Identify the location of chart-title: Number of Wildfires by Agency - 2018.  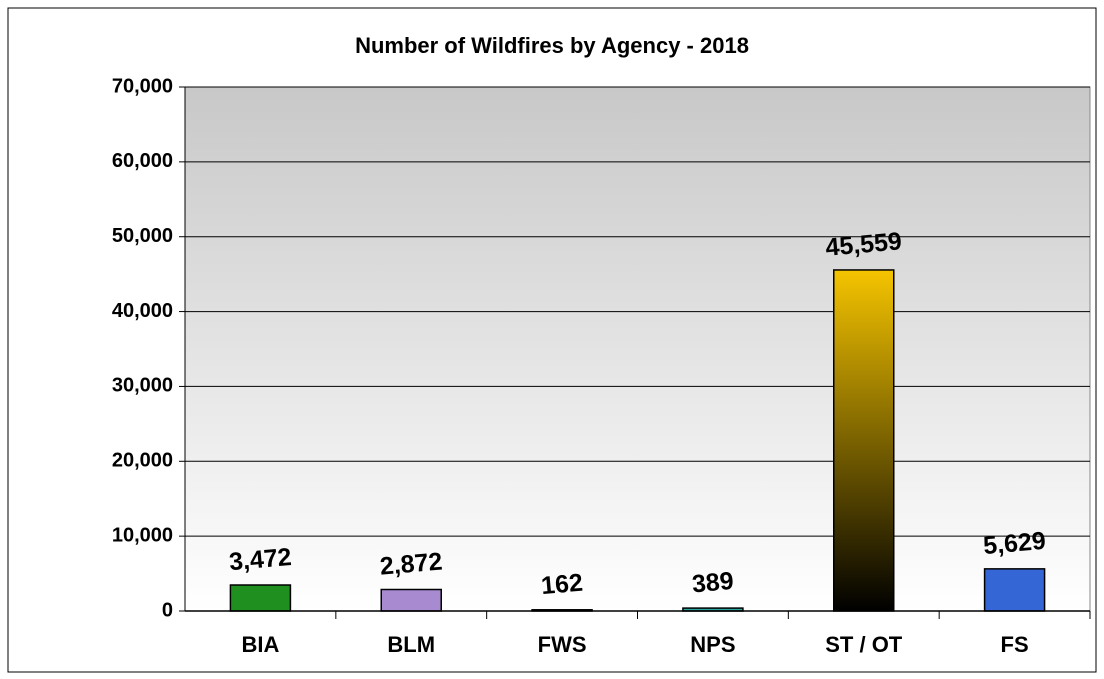
(552, 45).